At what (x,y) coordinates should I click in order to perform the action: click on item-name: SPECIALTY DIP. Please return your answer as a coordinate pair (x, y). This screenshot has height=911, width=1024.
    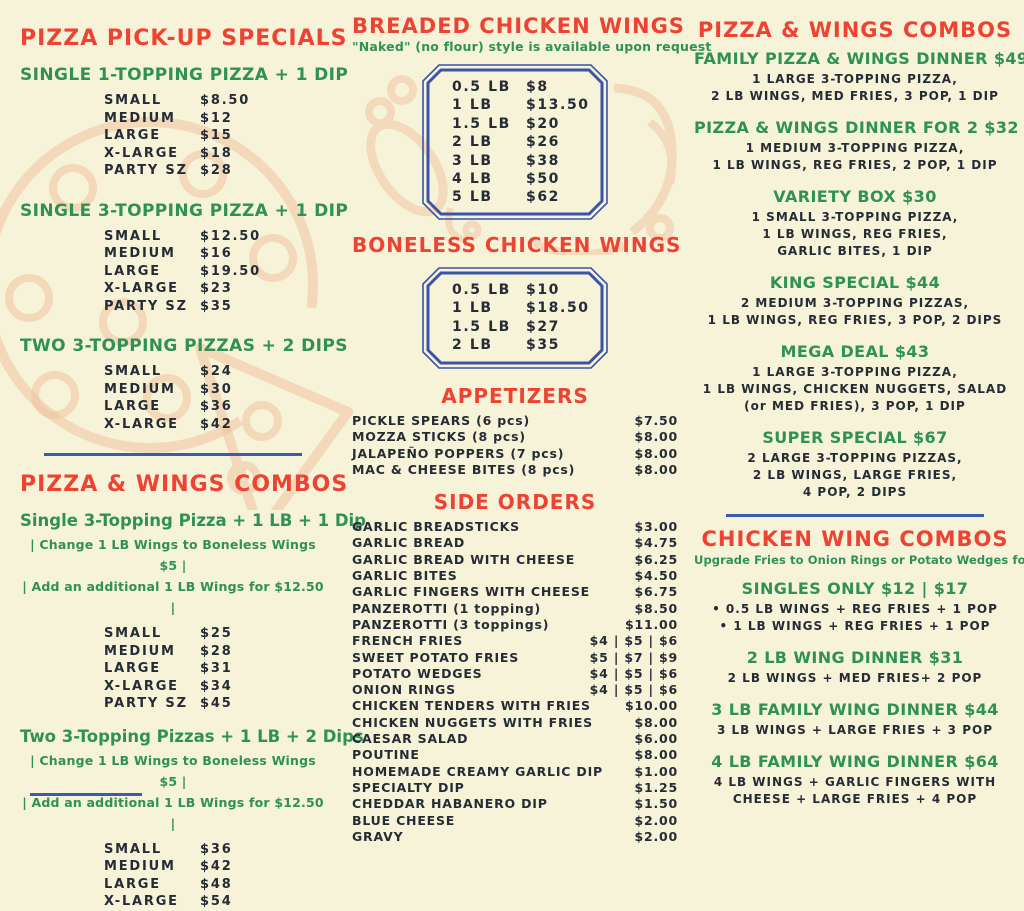
    Looking at the image, I should click on (408, 787).